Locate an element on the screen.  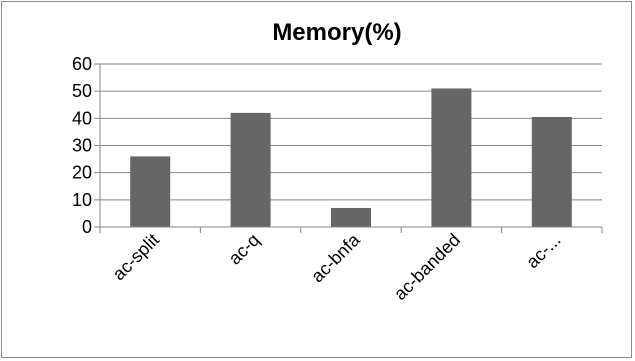
y-axis: 0 10 20 30 40 50 60 is located at coordinates (86, 145).